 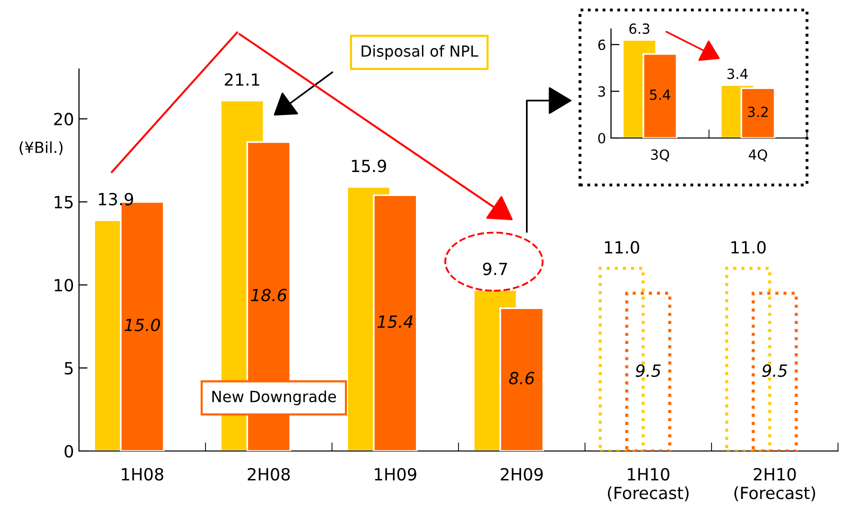 What do you see at coordinates (274, 398) in the screenshot?
I see `series-label: New Downgrade` at bounding box center [274, 398].